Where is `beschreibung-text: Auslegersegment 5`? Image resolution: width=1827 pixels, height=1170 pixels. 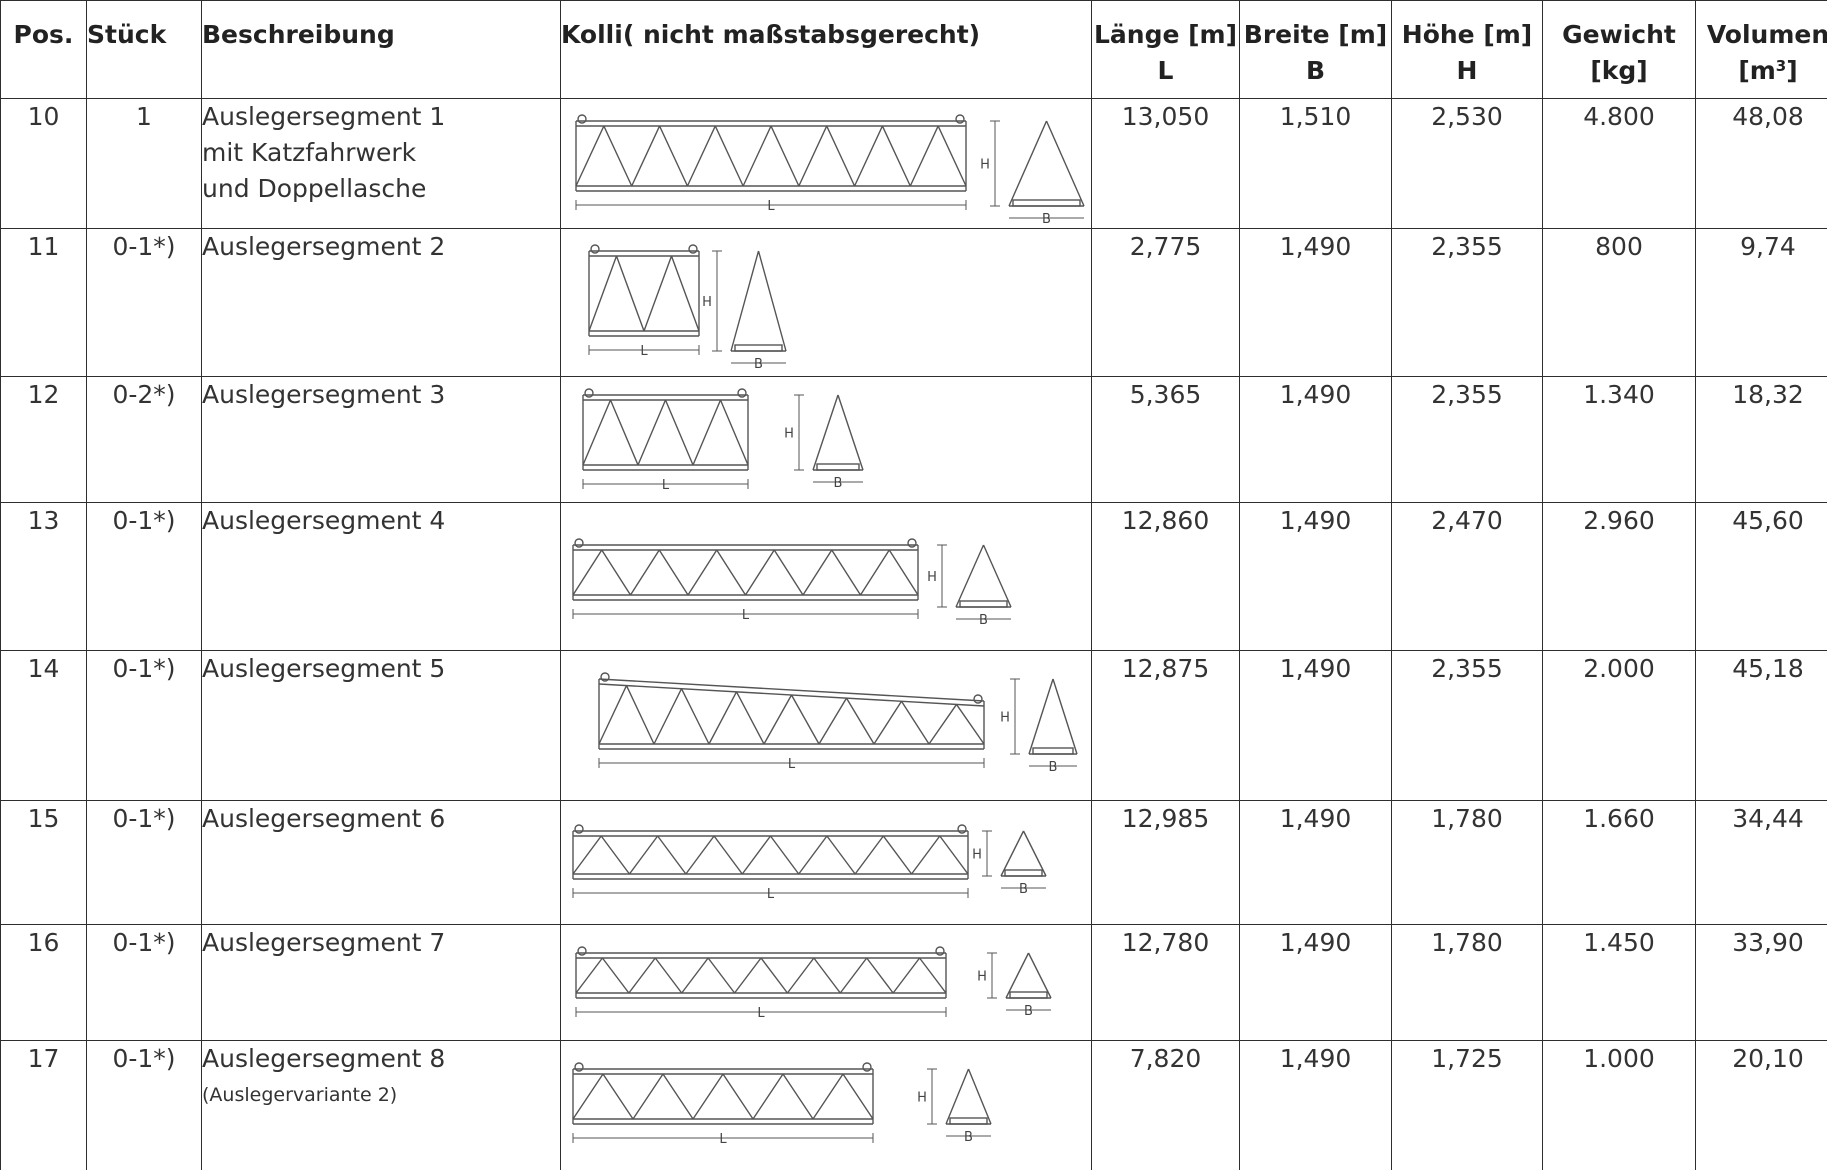
beschreibung-text: Auslegersegment 5 is located at coordinates (324, 668).